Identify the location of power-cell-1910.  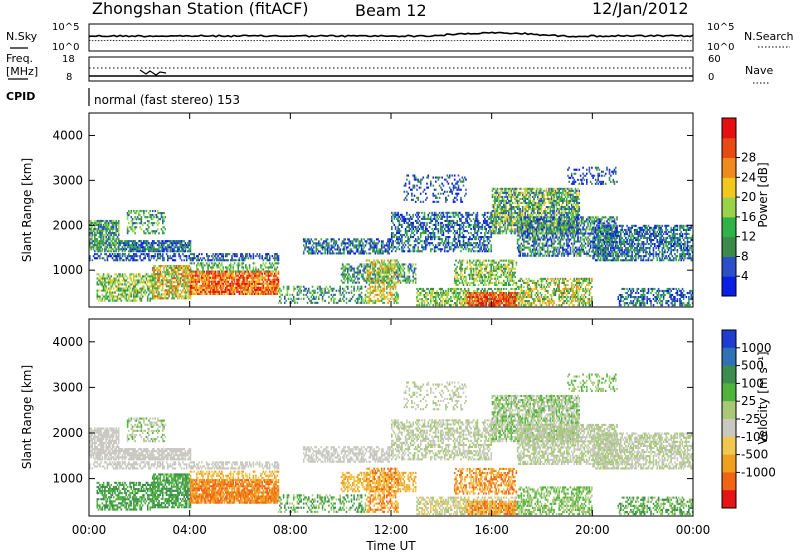
(212, 283).